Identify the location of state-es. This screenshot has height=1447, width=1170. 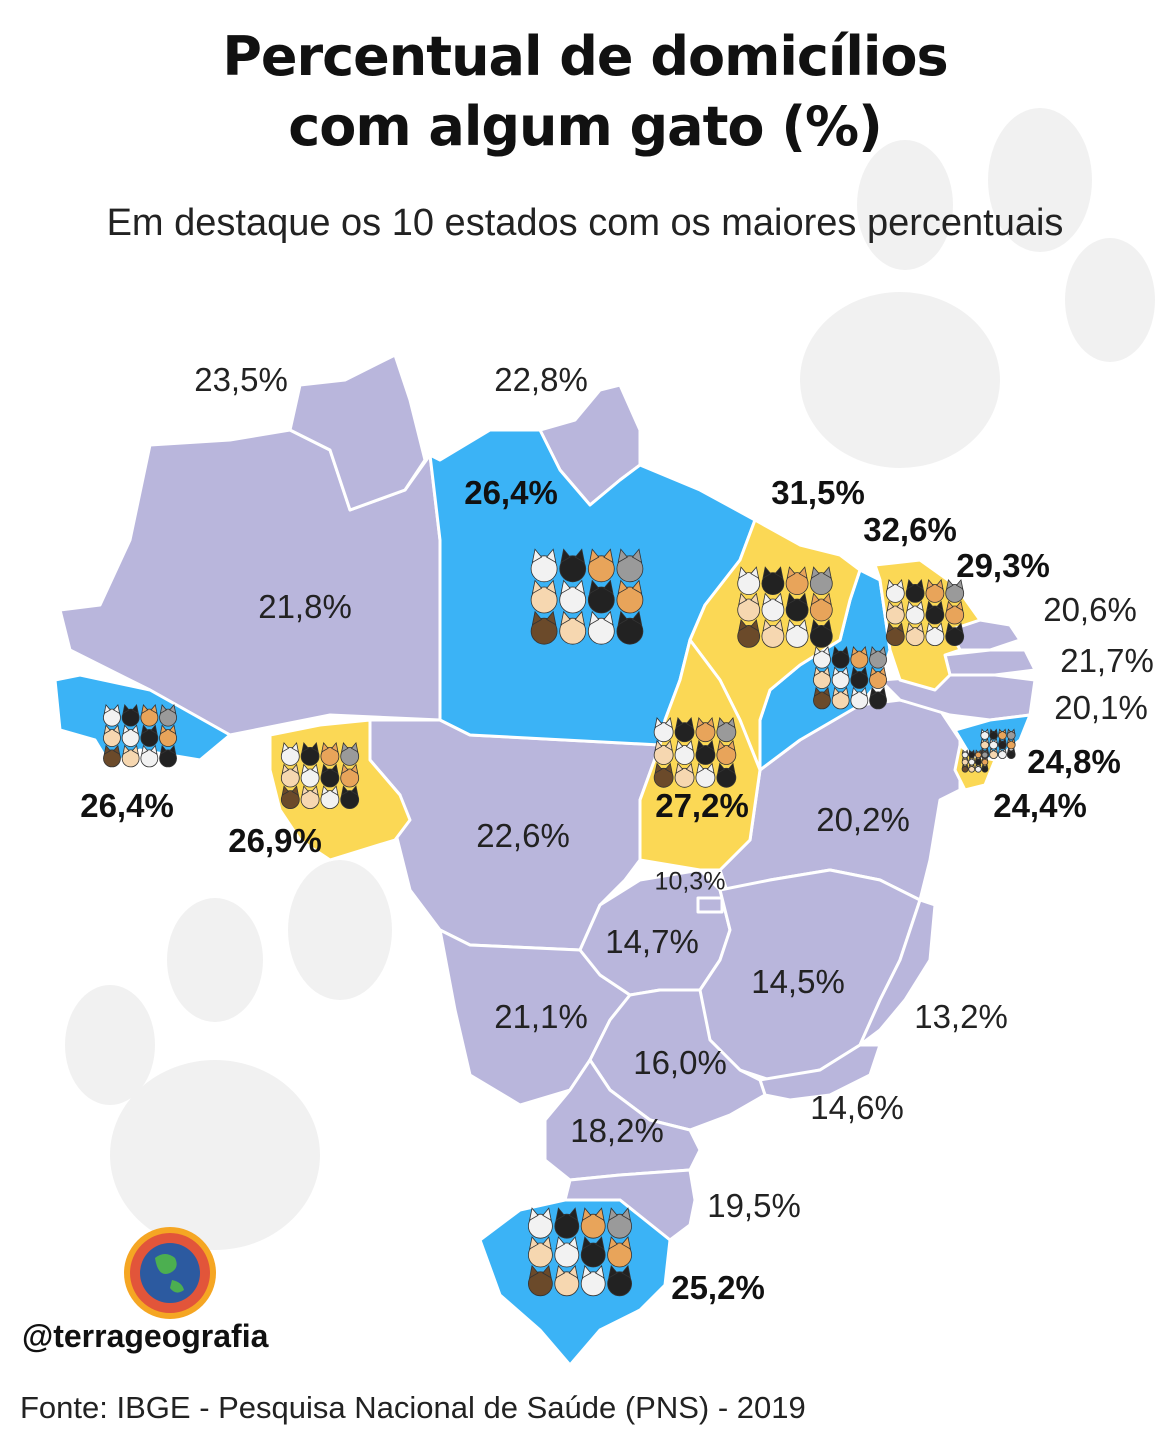
(897, 972).